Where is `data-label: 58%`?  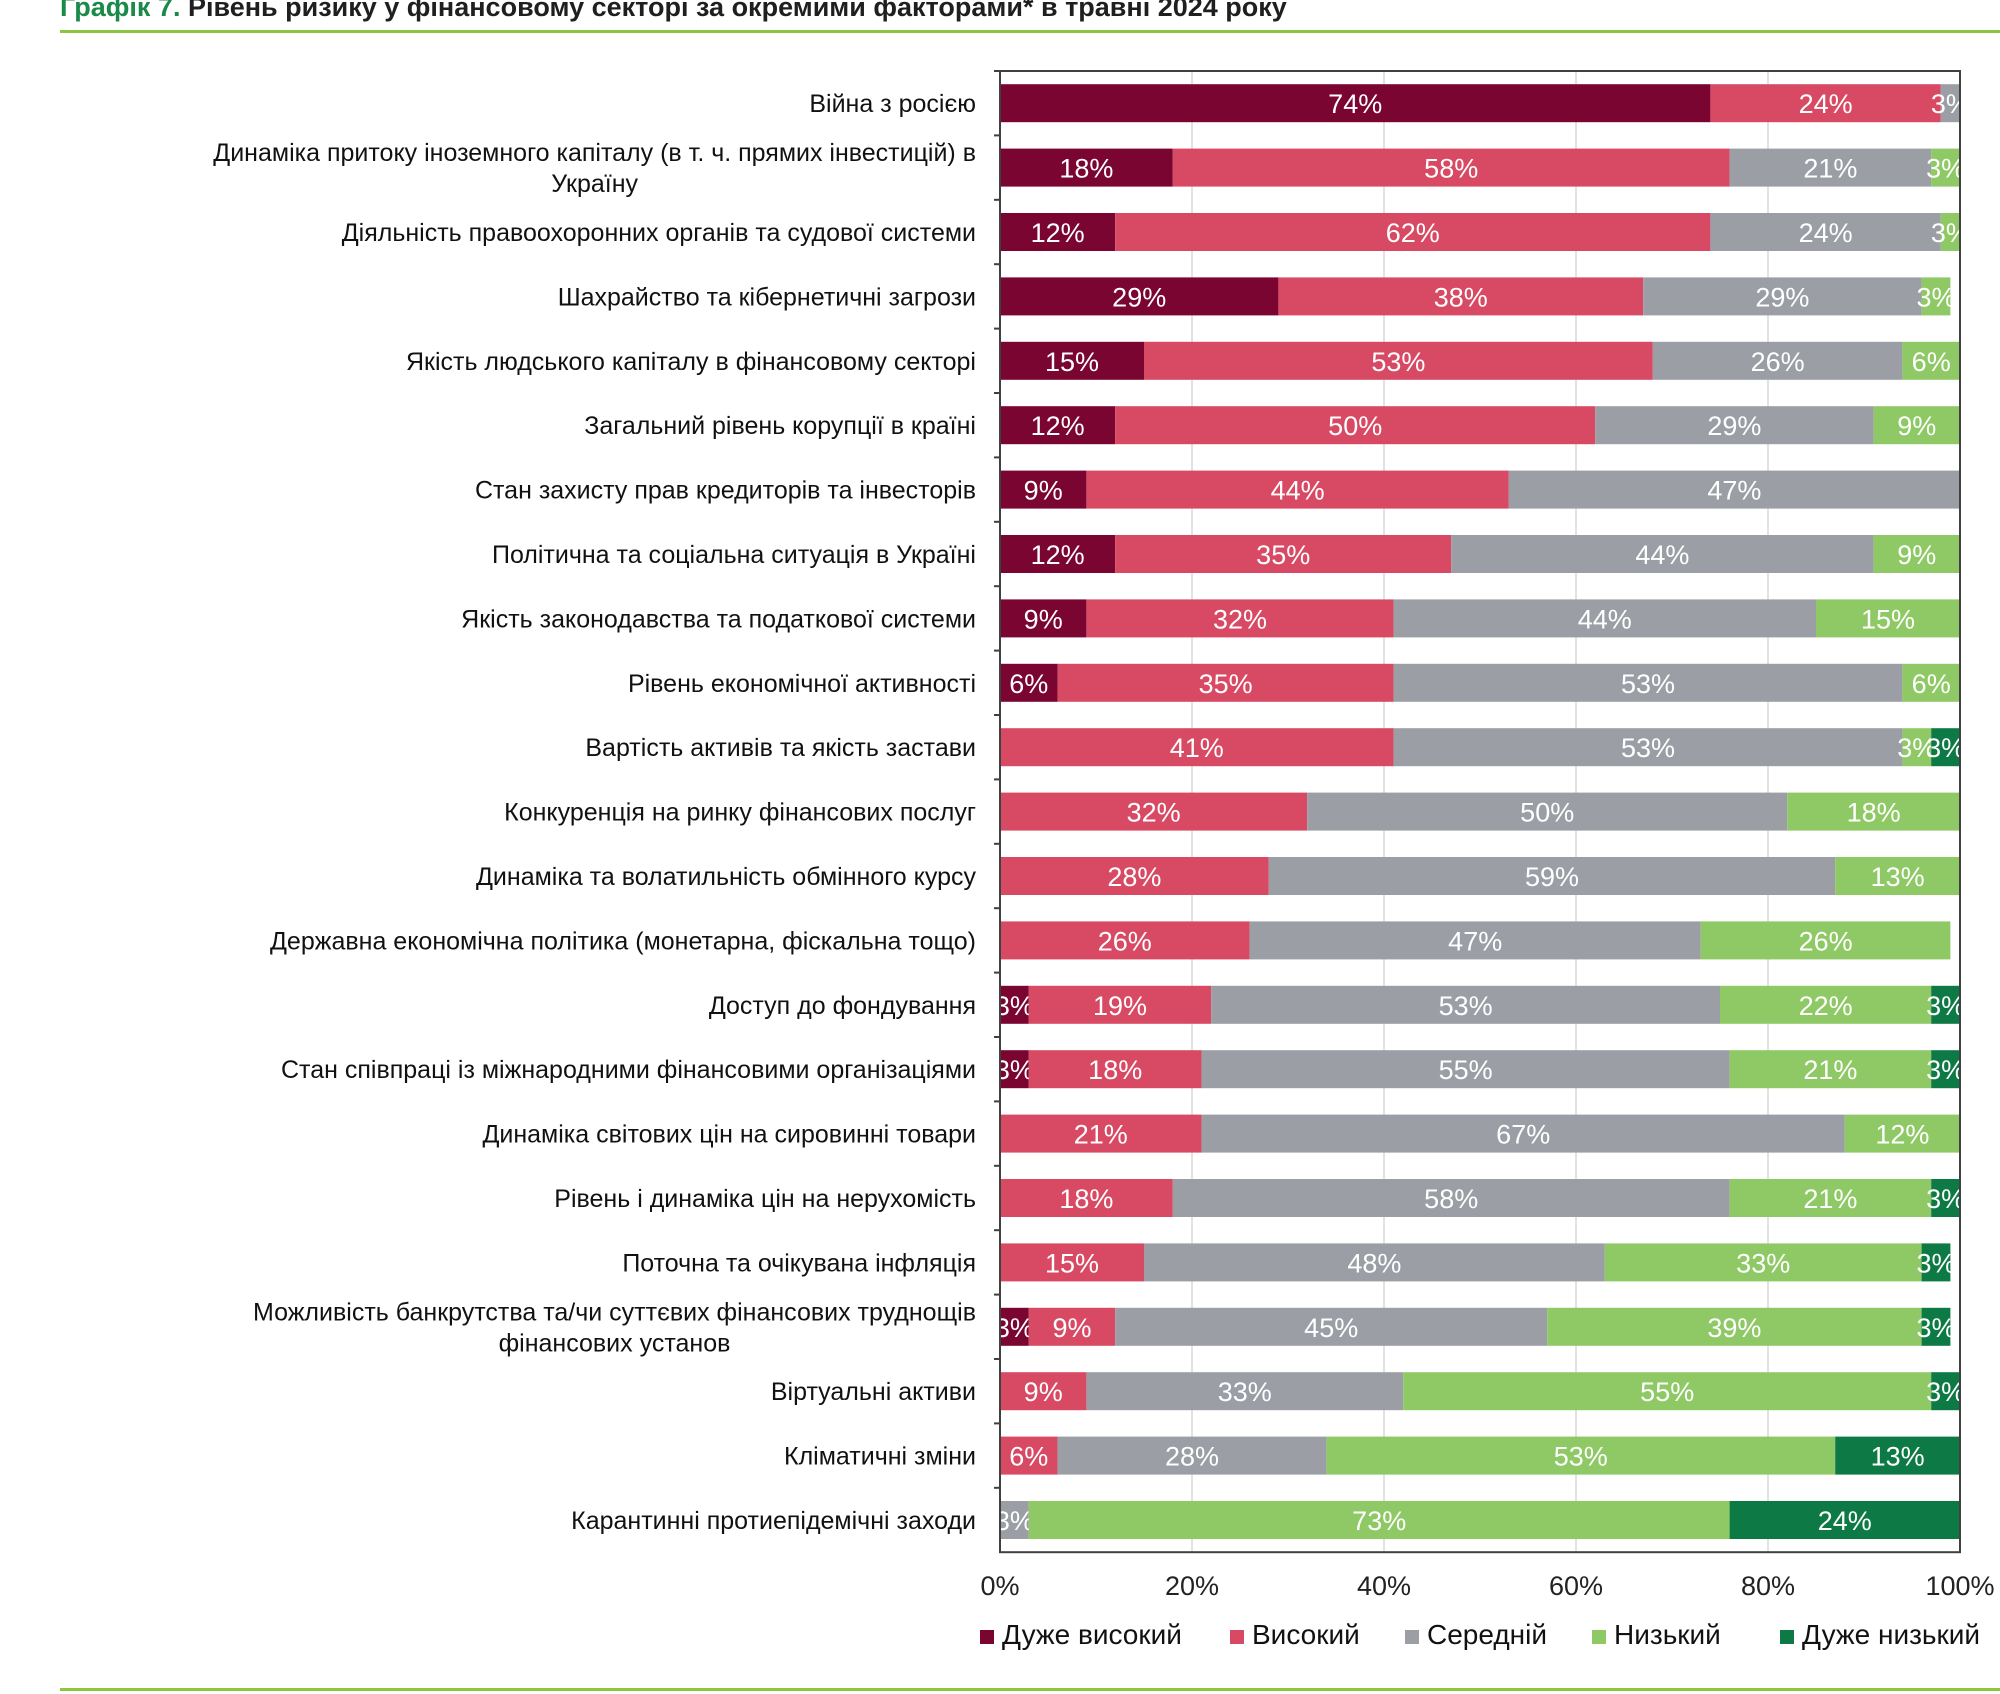 data-label: 58% is located at coordinates (1451, 1199).